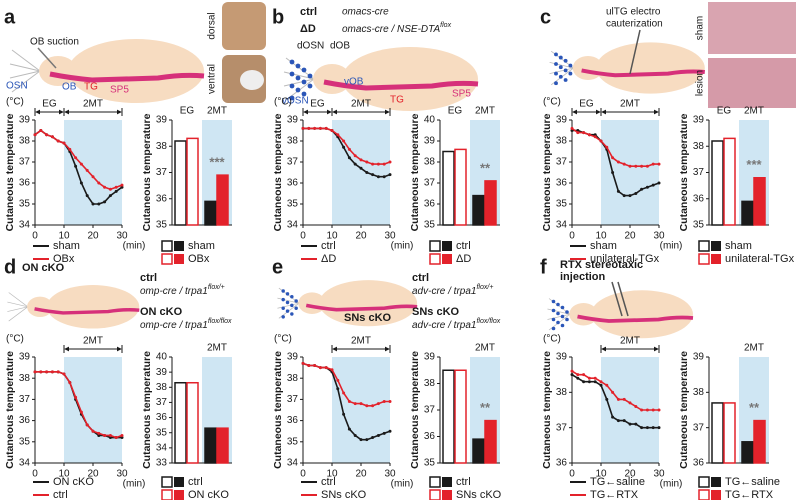  Describe the element at coordinates (617, 482) in the screenshot. I see `legend-label: TG←saline` at that location.